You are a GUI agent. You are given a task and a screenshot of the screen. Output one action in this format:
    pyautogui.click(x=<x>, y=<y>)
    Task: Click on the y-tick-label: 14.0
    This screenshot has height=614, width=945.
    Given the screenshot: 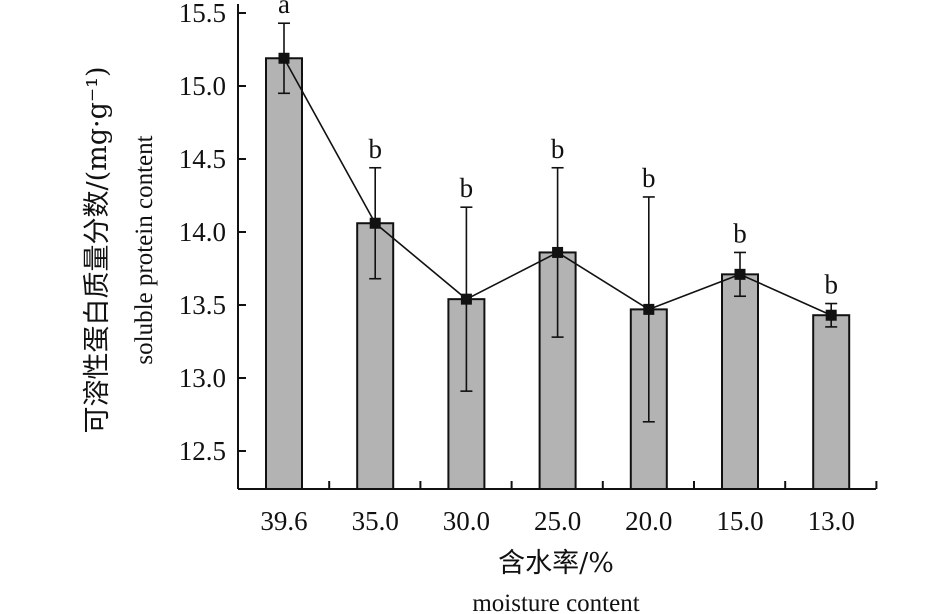 What is the action you would take?
    pyautogui.click(x=202, y=232)
    